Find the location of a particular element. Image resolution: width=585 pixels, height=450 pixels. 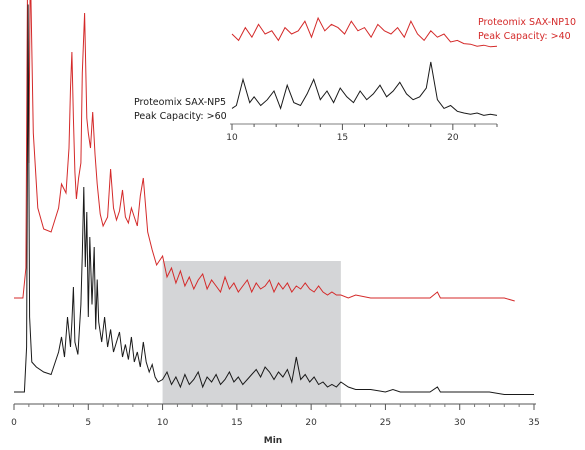

x-tick-label: 5 is located at coordinates (88, 423).